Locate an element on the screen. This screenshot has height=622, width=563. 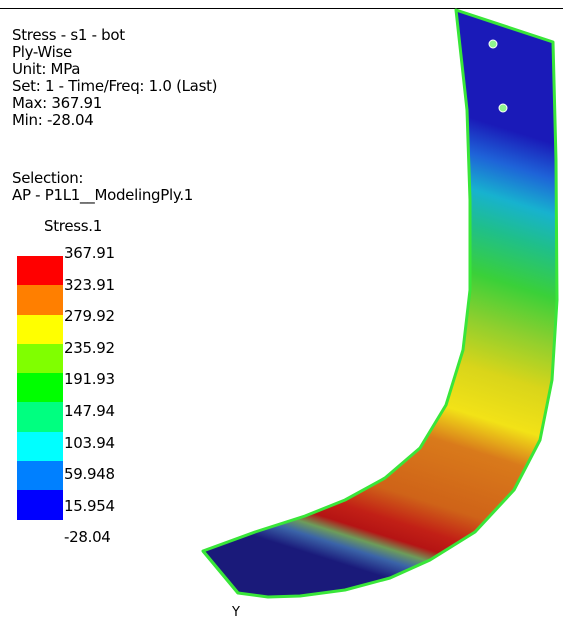
color-legend-bar is located at coordinates (40, 402).